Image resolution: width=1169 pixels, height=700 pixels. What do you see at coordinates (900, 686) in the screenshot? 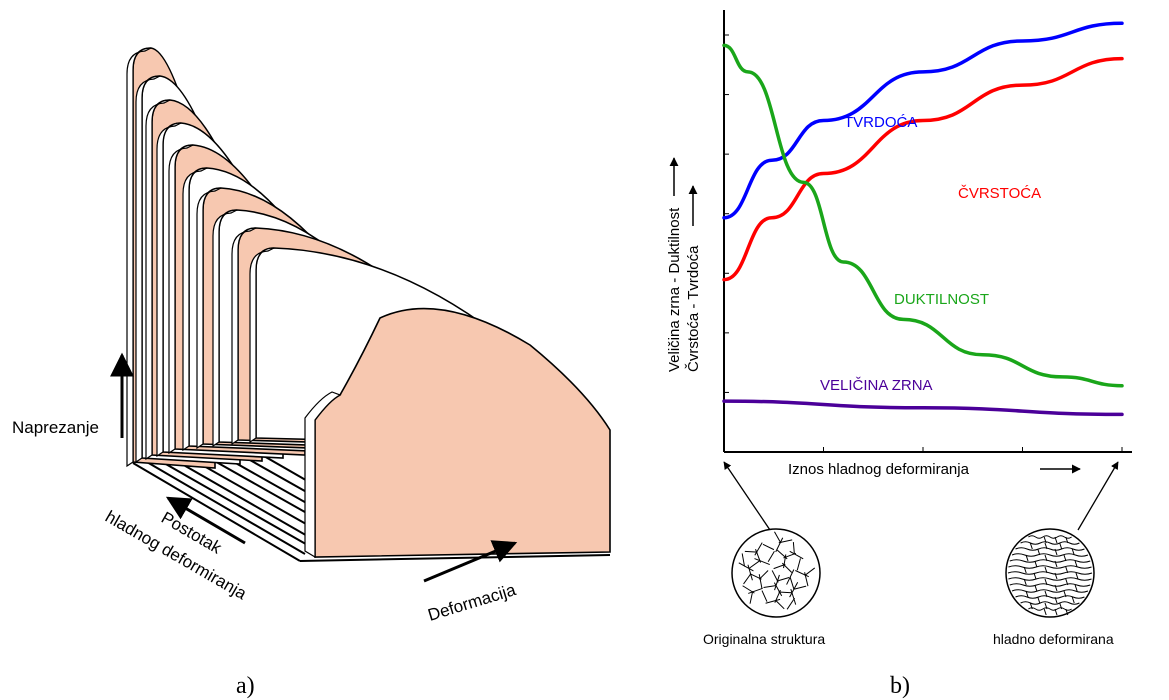
I see `caption-b: b)` at bounding box center [900, 686].